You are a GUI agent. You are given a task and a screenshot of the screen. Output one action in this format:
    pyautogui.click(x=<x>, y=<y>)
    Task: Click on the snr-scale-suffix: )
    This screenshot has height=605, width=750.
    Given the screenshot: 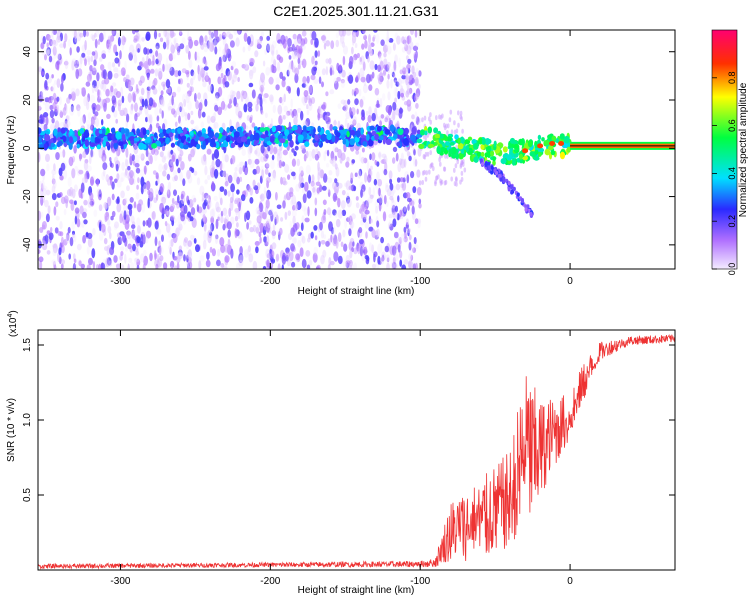 What is the action you would take?
    pyautogui.click(x=13, y=311)
    